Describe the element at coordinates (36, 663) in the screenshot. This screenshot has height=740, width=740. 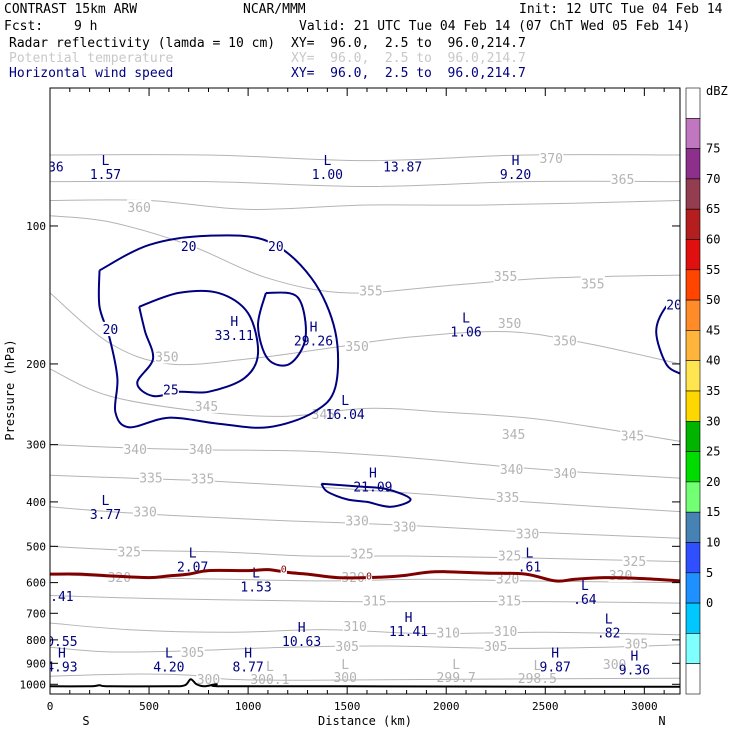
I see `y-tick-label: 900` at that location.